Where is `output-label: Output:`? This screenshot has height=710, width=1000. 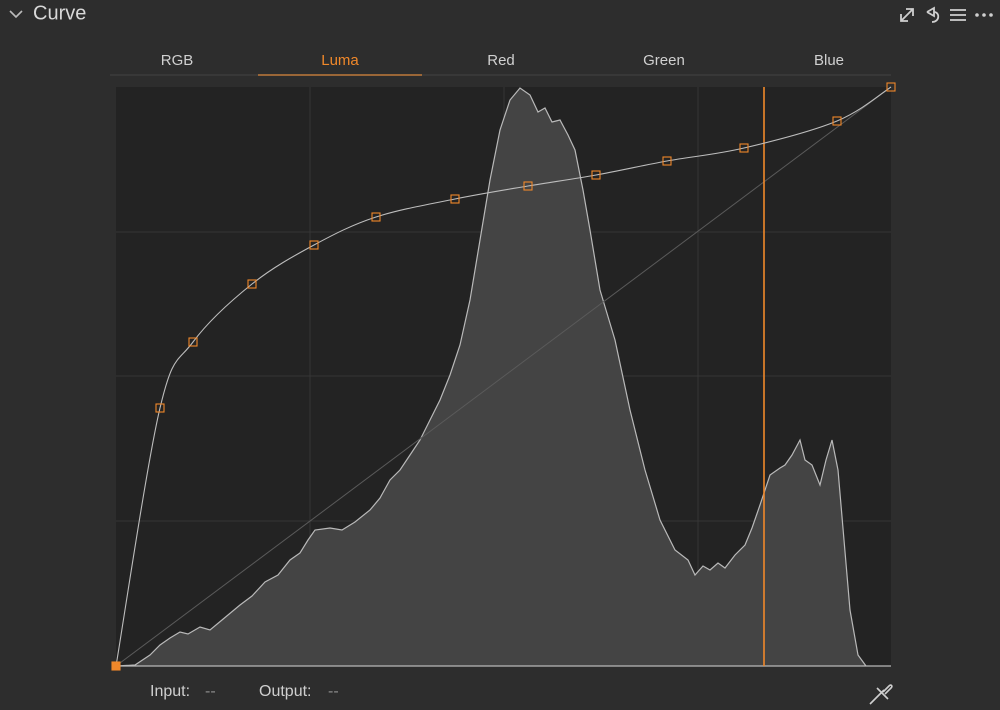 output-label: Output: is located at coordinates (285, 691).